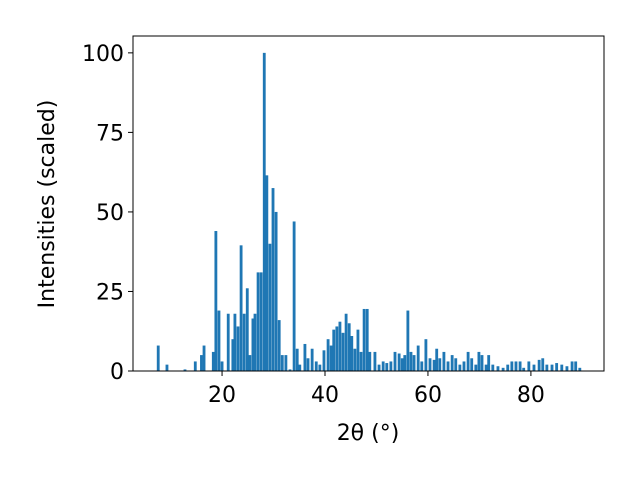 This screenshot has height=480, width=640. I want to click on y-tick-label: 0, so click(117, 372).